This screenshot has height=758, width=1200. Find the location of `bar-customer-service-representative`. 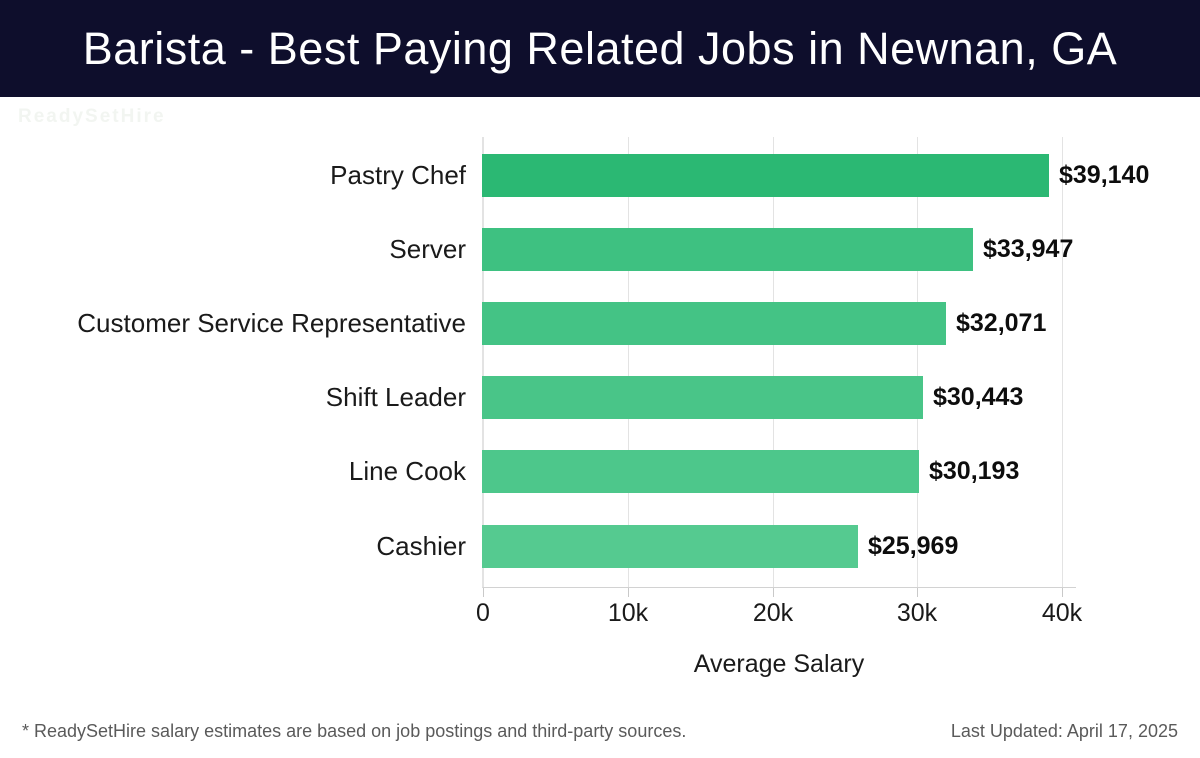

bar-customer-service-representative is located at coordinates (714, 323).